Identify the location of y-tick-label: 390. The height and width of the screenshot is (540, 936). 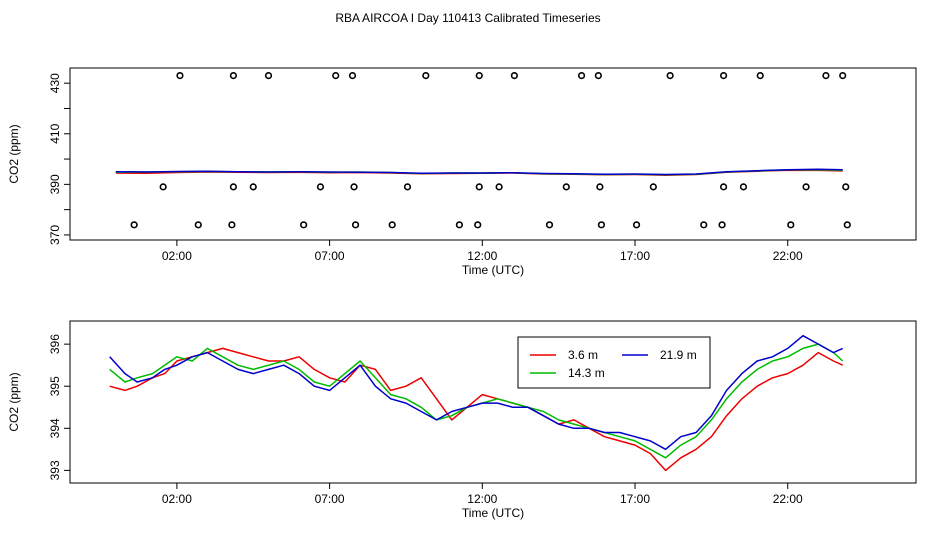
(55, 184).